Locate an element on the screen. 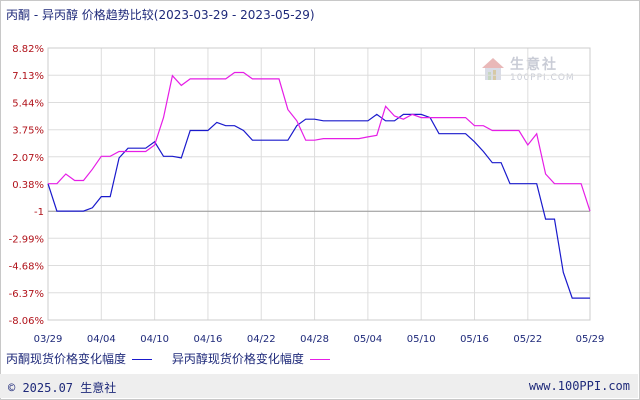  x-tick-label: 04/28 is located at coordinates (314, 339).